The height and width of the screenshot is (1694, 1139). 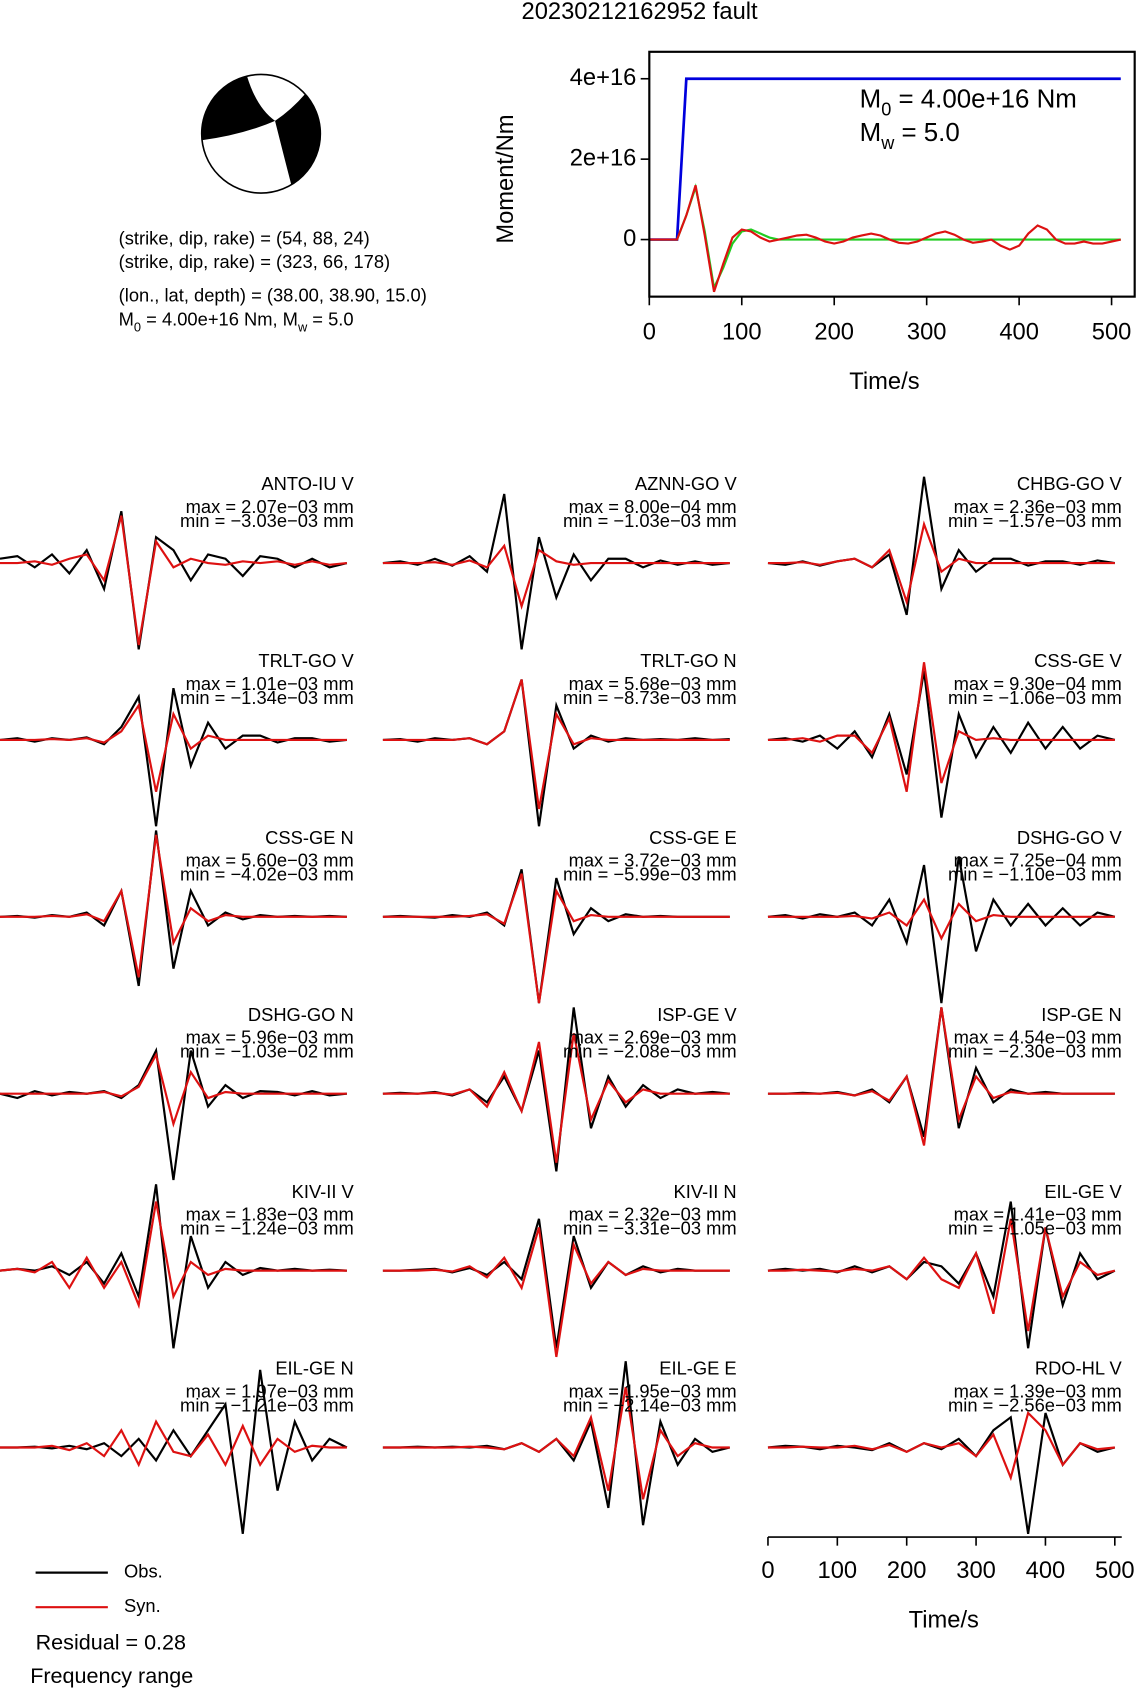 I want to click on max-label: max = 2.36e−03 mm, so click(x=1038, y=506).